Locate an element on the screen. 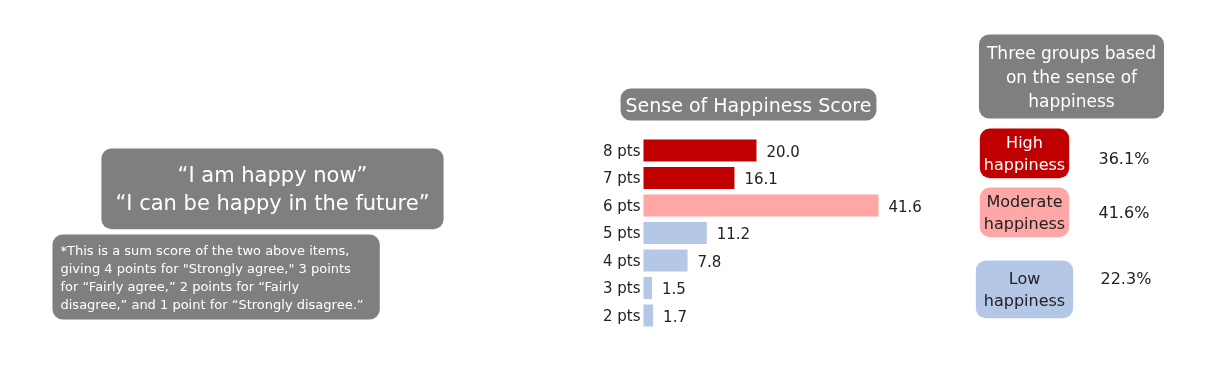 This screenshot has height=378, width=1214. data-label: 1.5 is located at coordinates (673, 289).